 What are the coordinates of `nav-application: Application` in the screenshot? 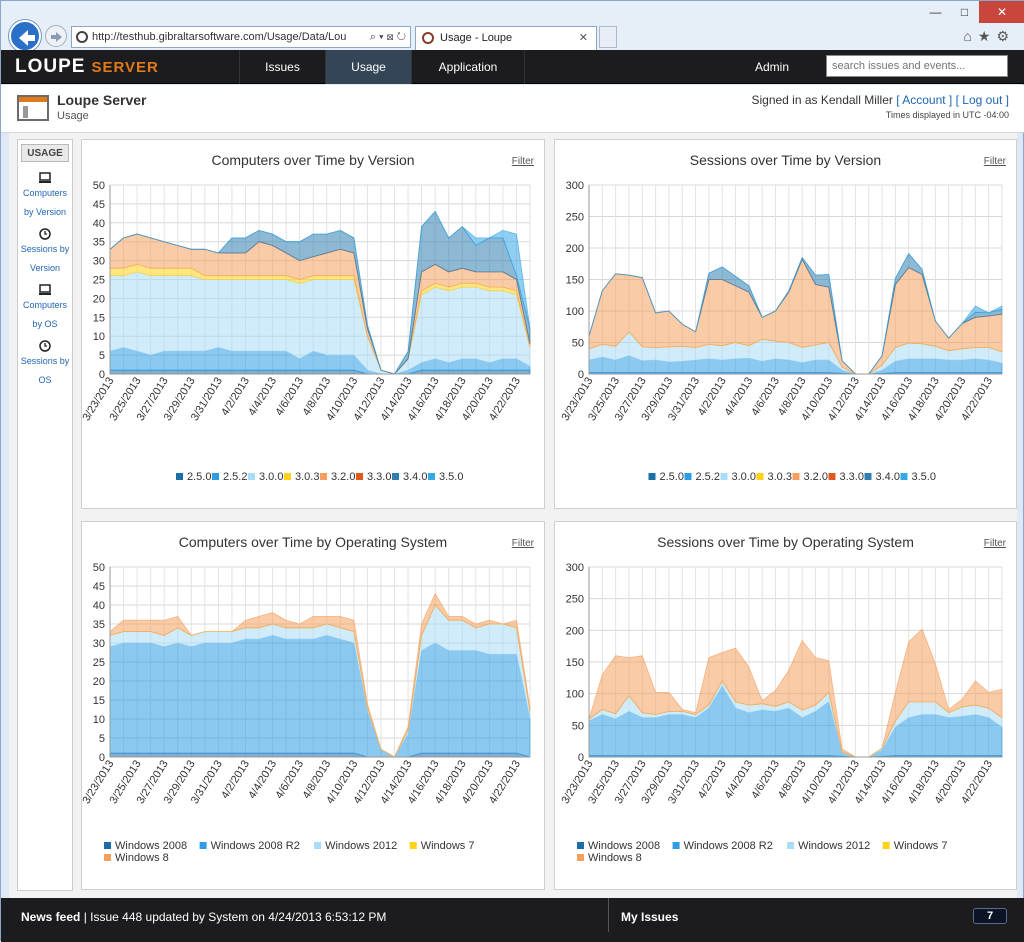 It's located at (468, 67).